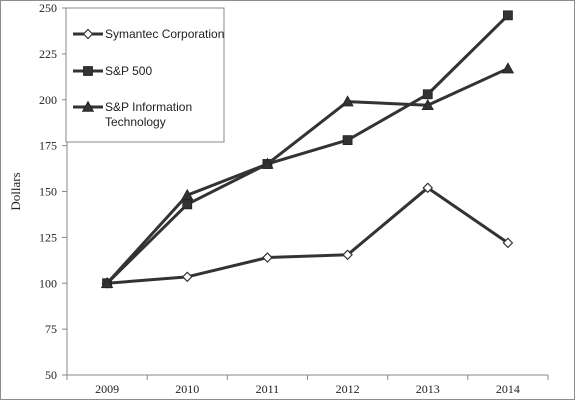  I want to click on legend-label-series-symantec: Symantec Corporation, so click(164, 34).